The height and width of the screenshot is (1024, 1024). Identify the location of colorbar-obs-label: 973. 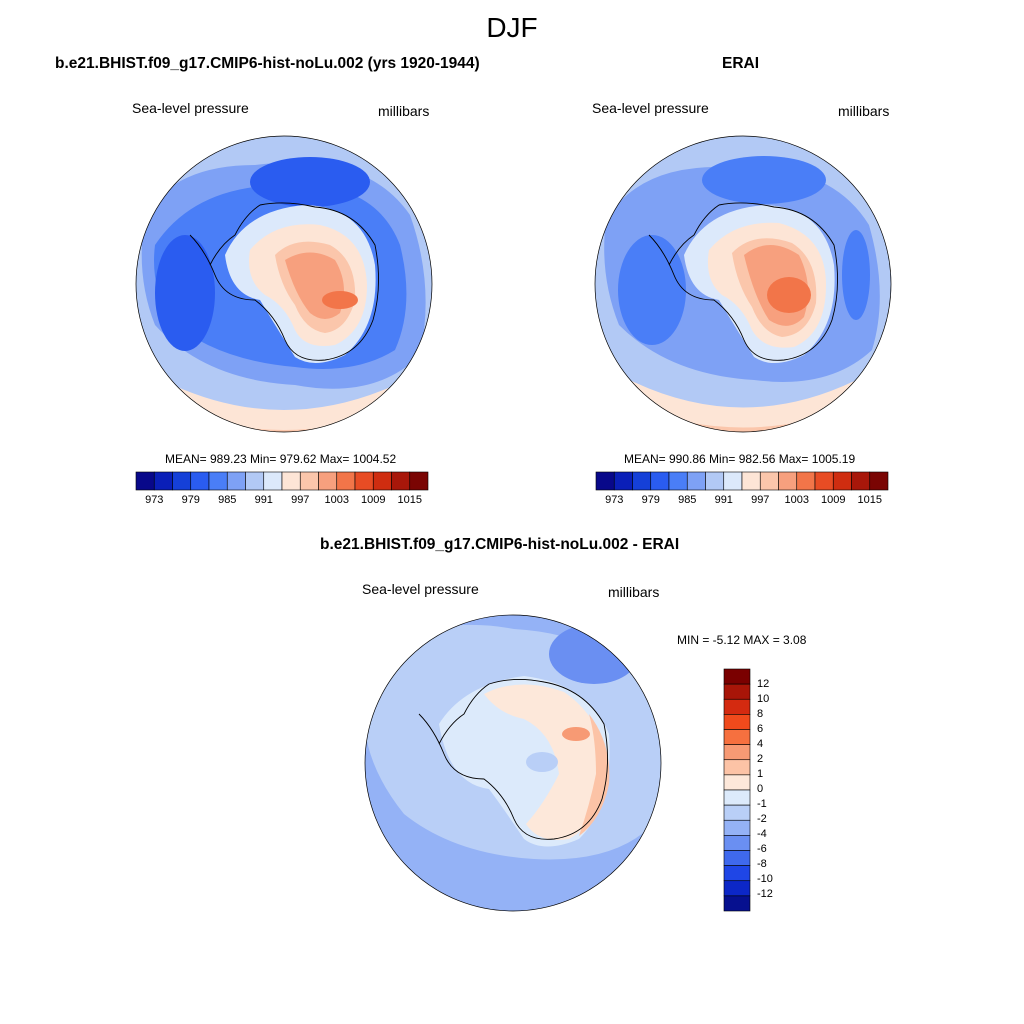
(614, 500).